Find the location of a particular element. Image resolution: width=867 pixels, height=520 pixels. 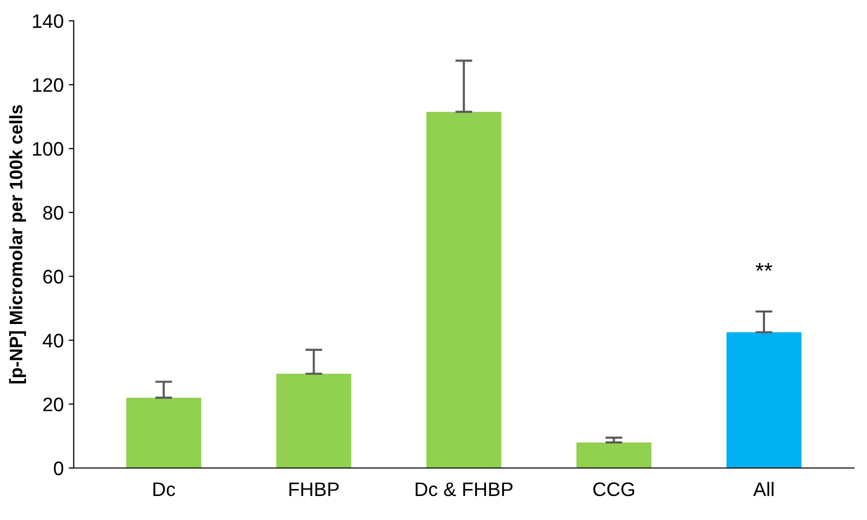

x-tick-label: CCG is located at coordinates (613, 489).